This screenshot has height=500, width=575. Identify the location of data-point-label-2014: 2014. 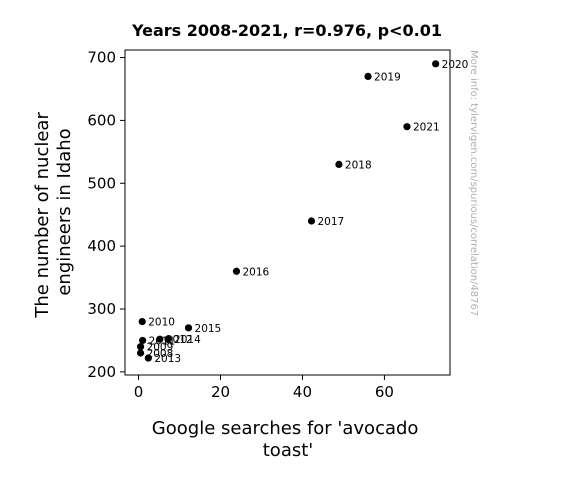
(187, 340).